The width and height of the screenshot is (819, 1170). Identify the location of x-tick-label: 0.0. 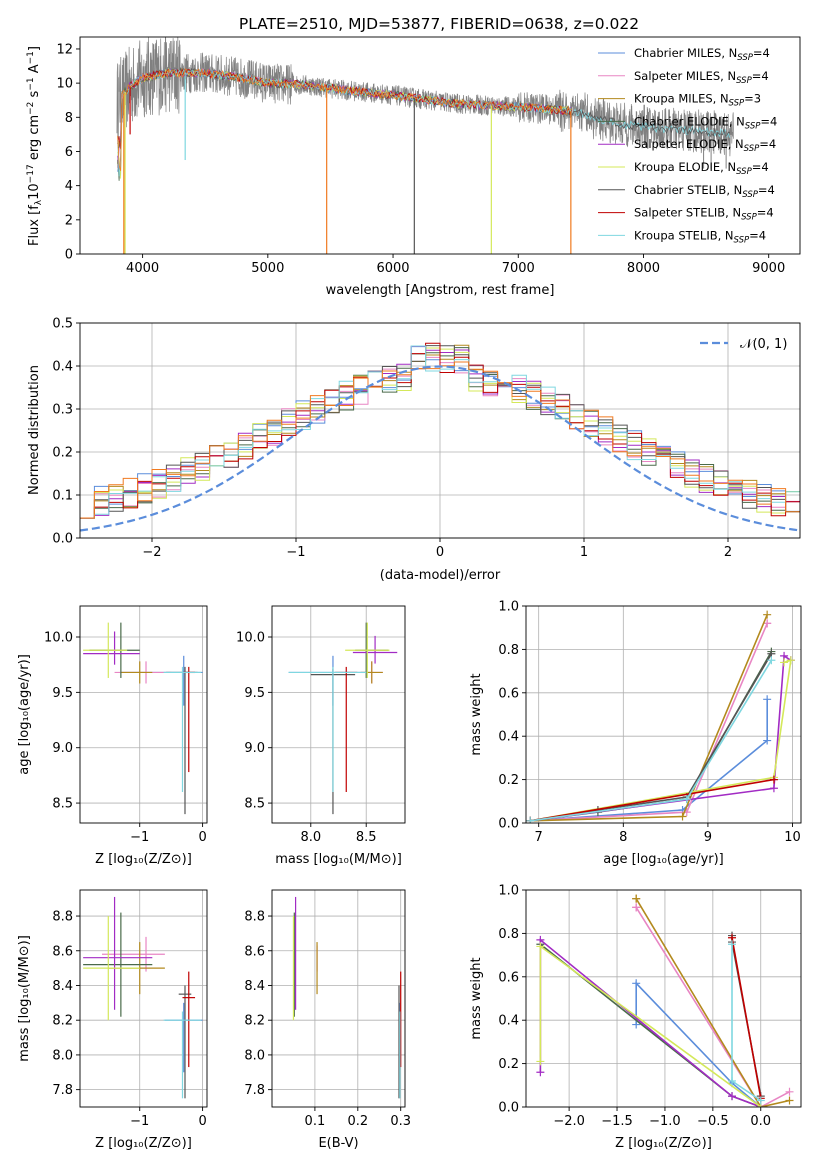
(760, 1121).